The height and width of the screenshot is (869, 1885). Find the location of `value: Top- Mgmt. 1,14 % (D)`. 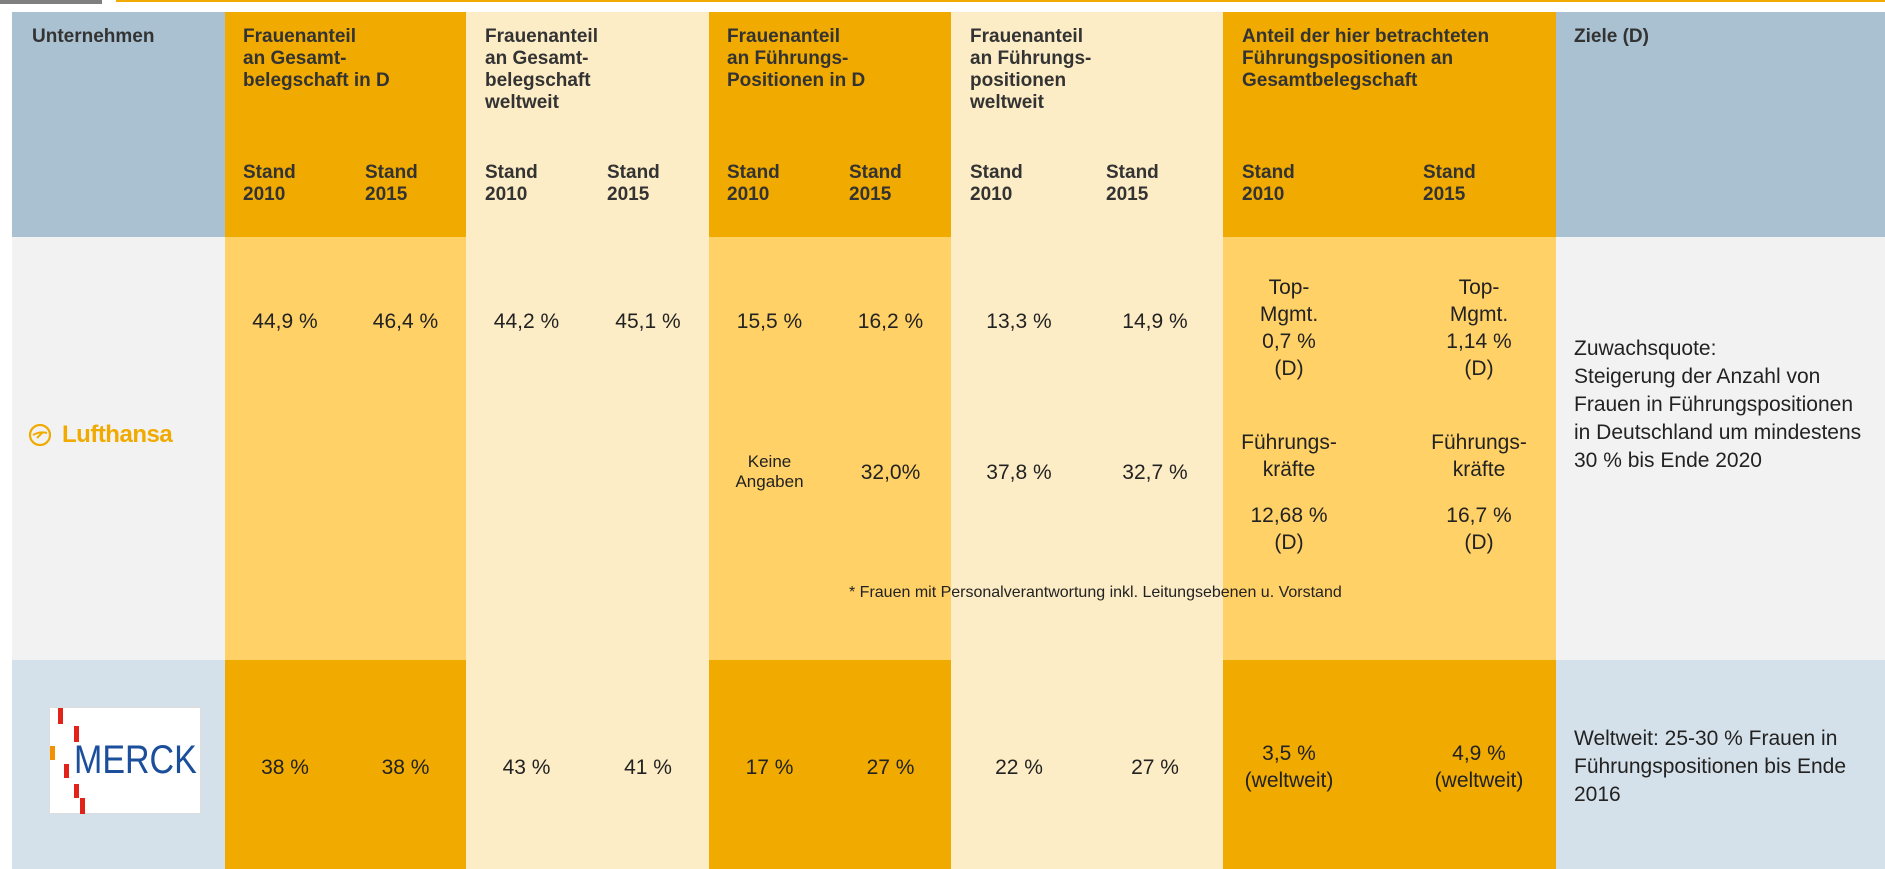

value: Top- Mgmt. 1,14 % (D) is located at coordinates (1479, 328).